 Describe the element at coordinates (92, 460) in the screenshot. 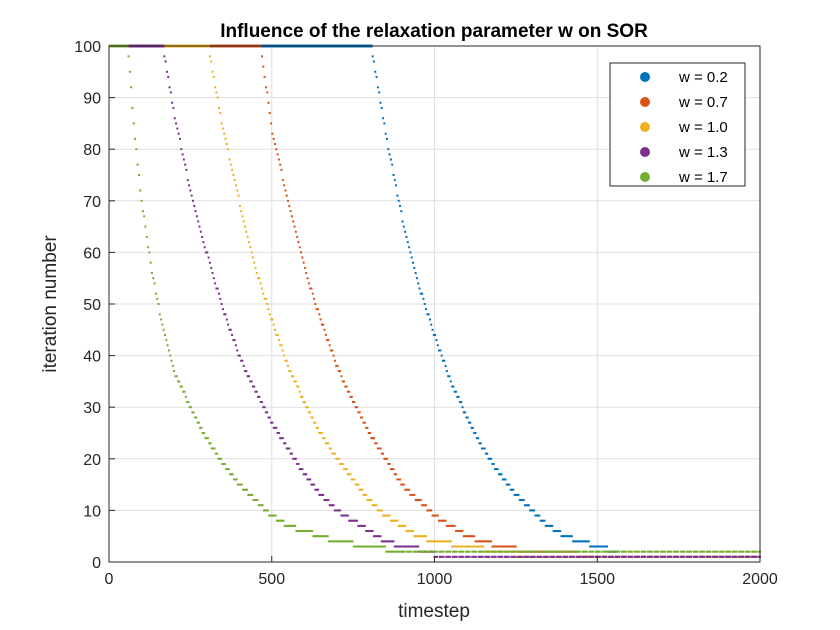

I see `y-tick-label: 20` at that location.